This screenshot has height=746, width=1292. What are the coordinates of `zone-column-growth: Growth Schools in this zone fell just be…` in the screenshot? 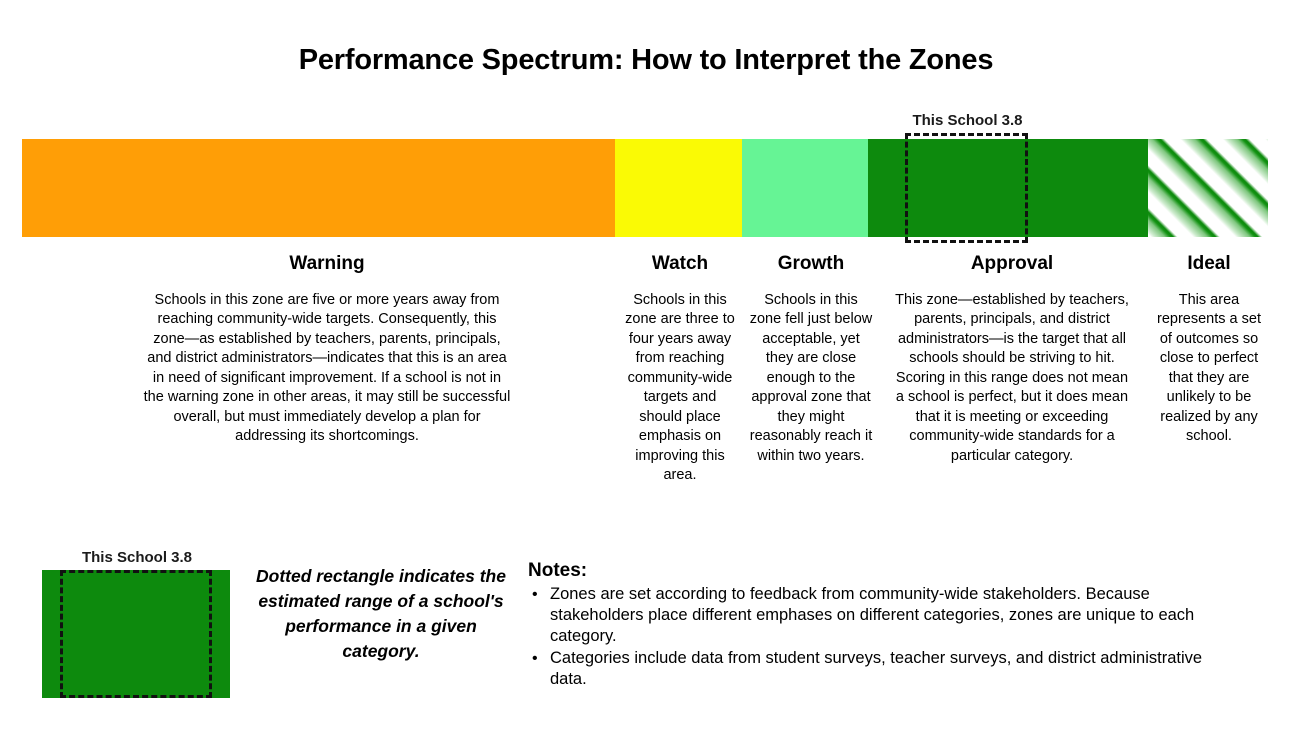 It's located at (811, 359).